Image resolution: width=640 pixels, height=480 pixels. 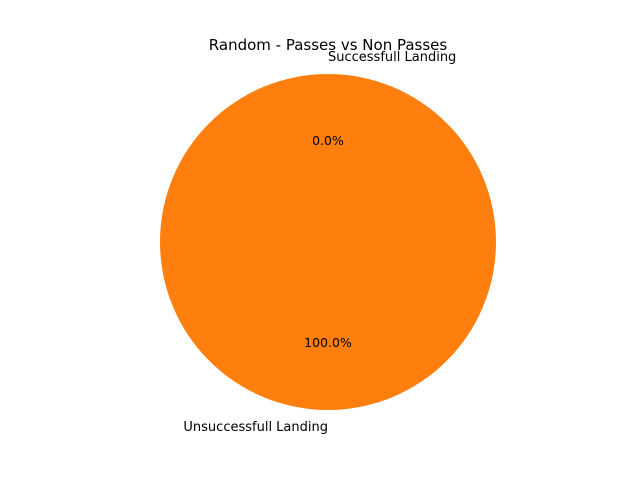 What do you see at coordinates (328, 45) in the screenshot?
I see `chart-title: Random - Passes vs Non Passes` at bounding box center [328, 45].